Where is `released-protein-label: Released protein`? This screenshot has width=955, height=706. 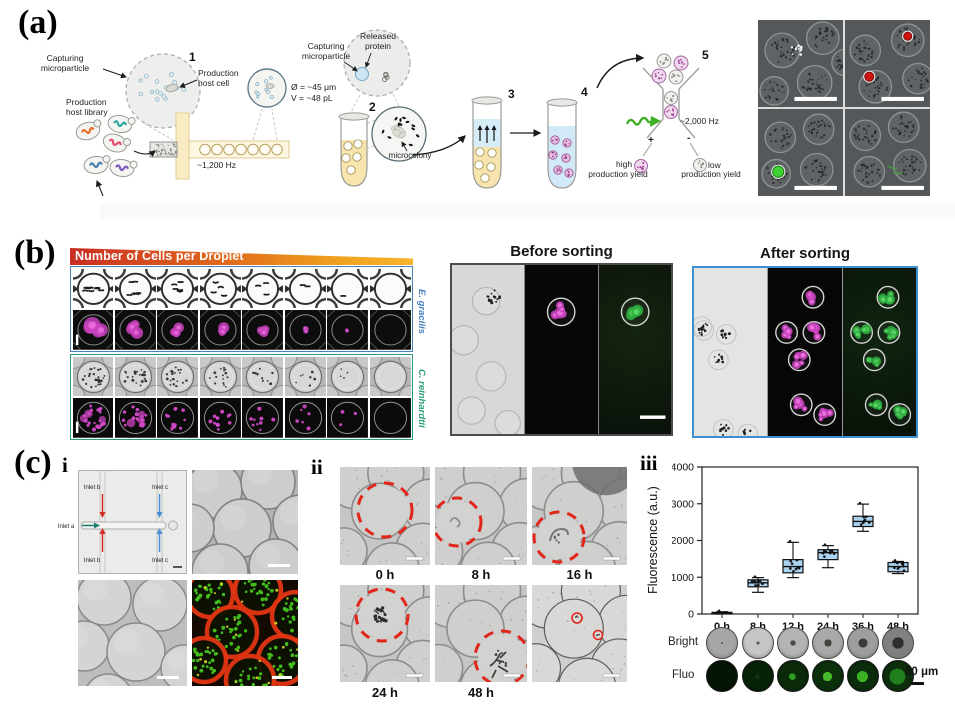
released-protein-label: Released protein is located at coordinates (378, 41).